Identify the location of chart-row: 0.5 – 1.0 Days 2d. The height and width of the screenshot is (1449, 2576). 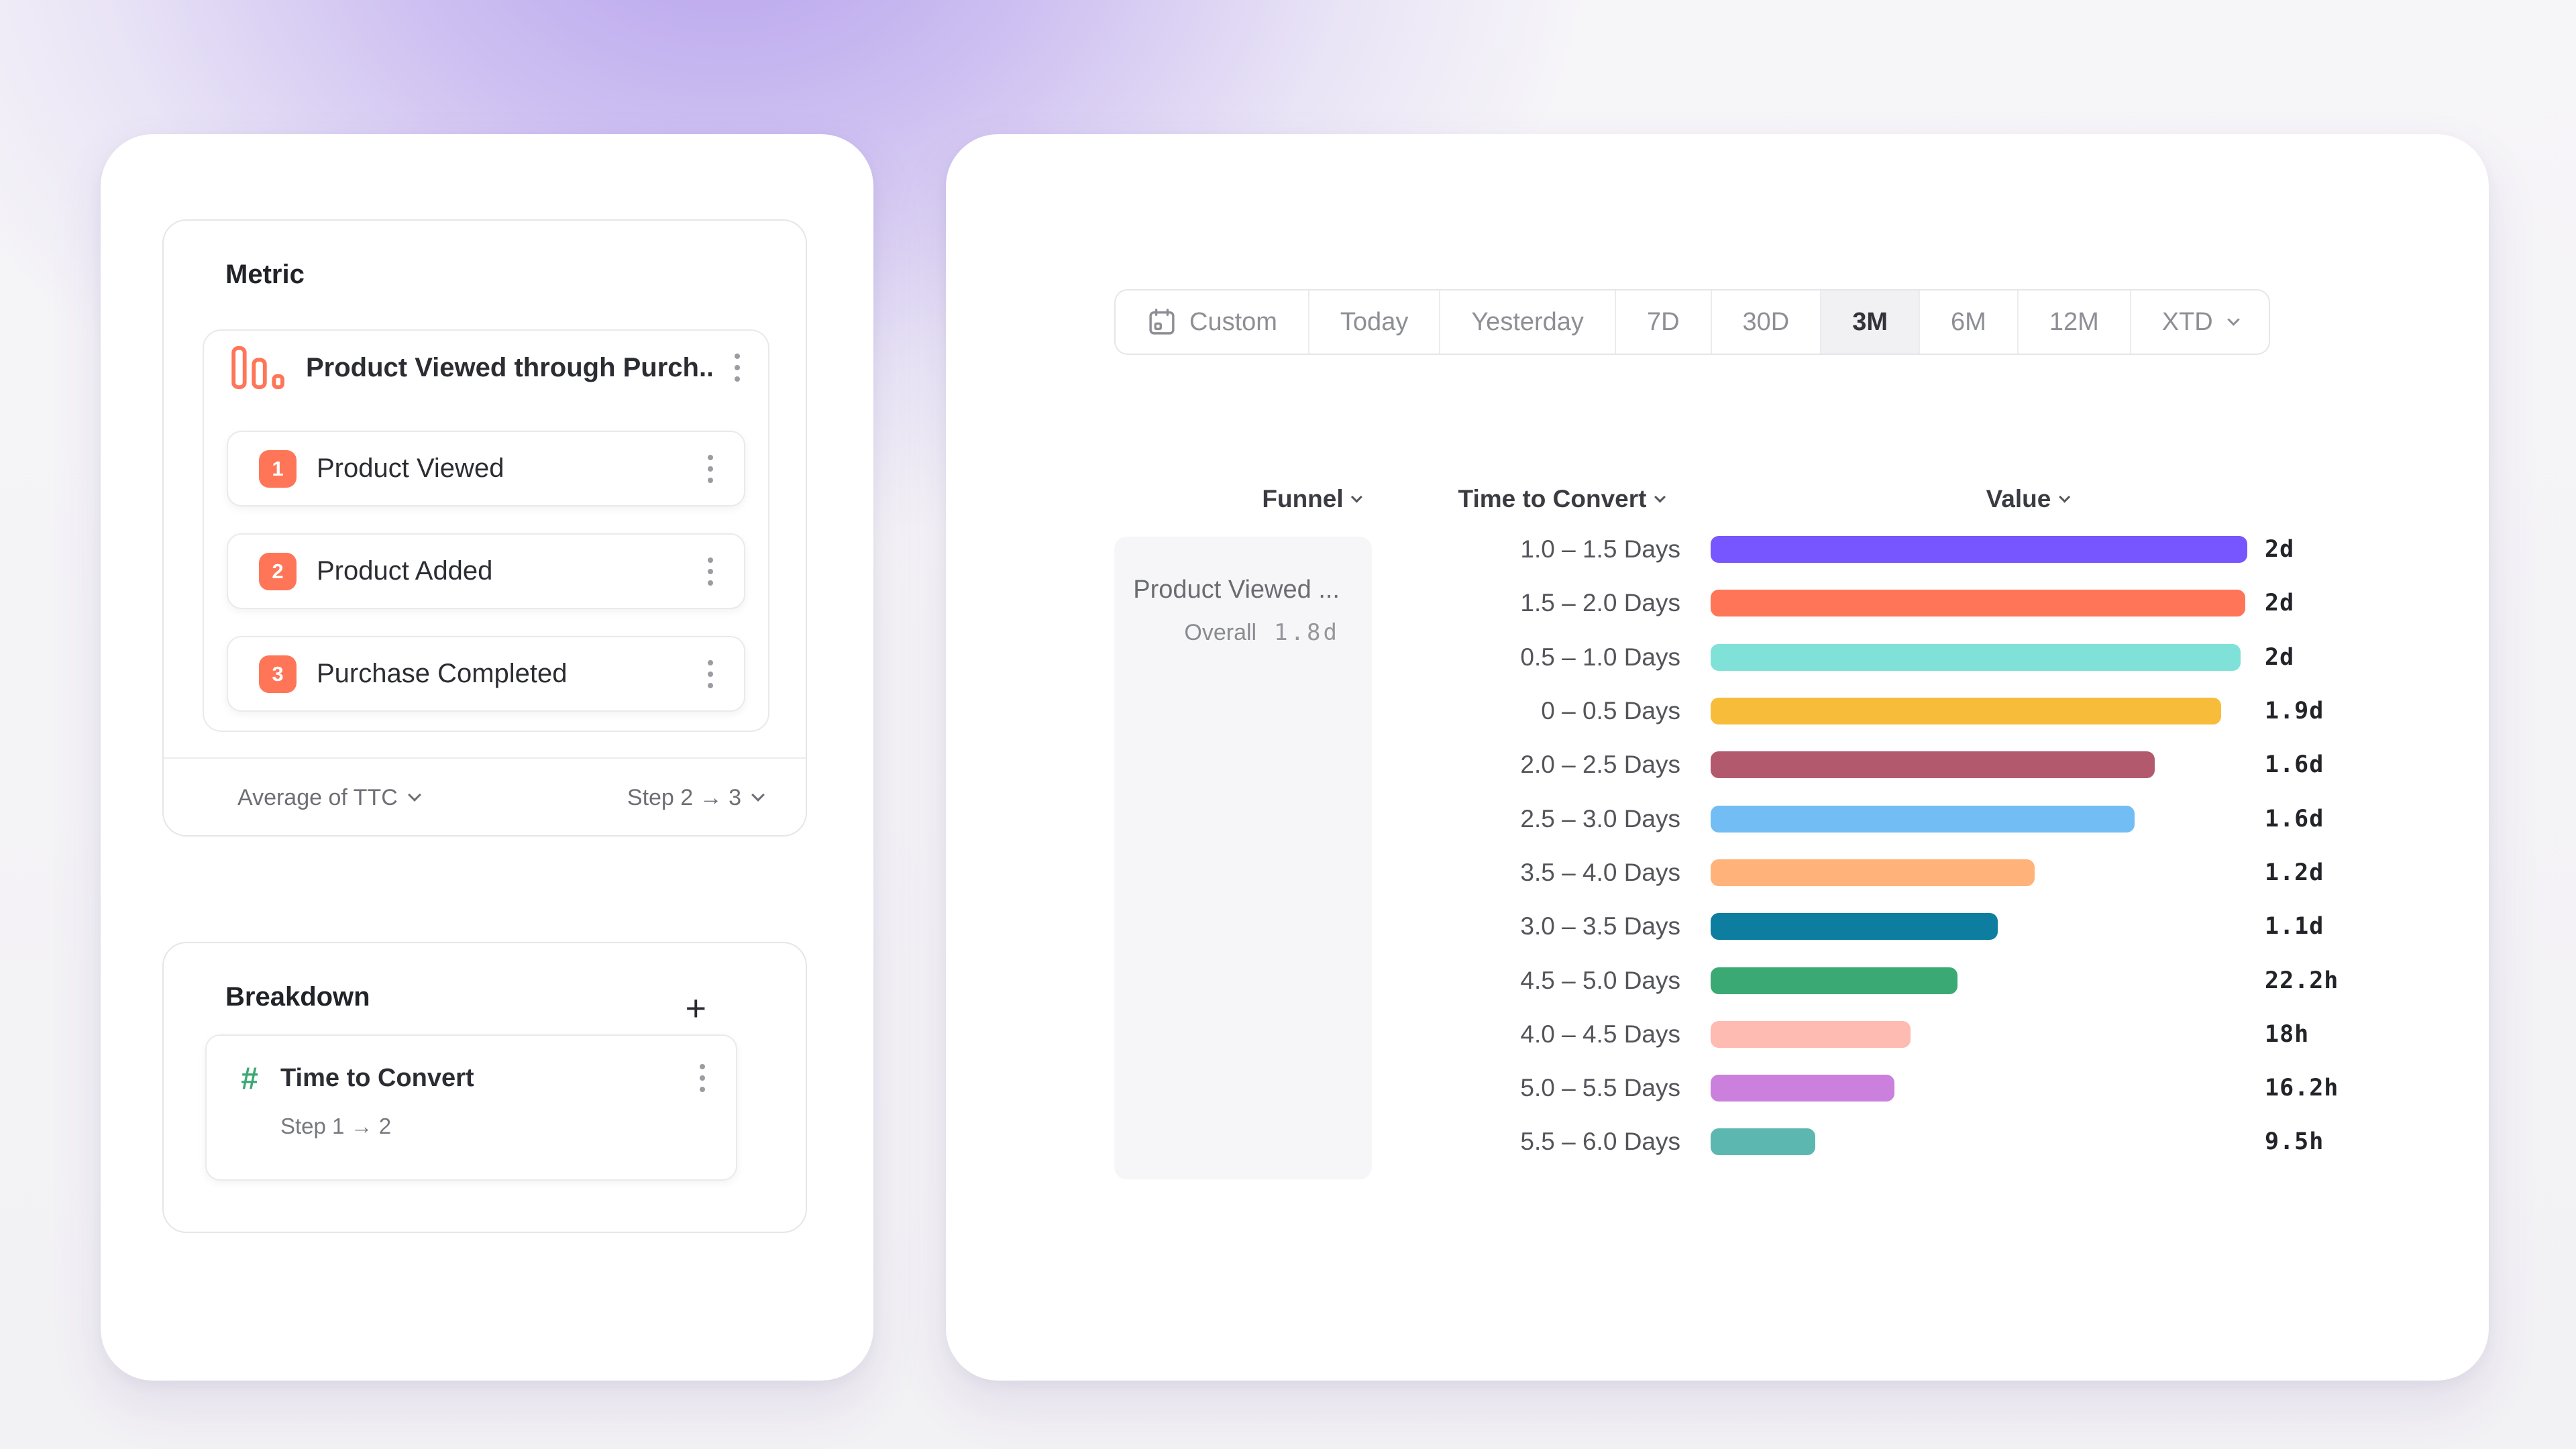
(1717, 657).